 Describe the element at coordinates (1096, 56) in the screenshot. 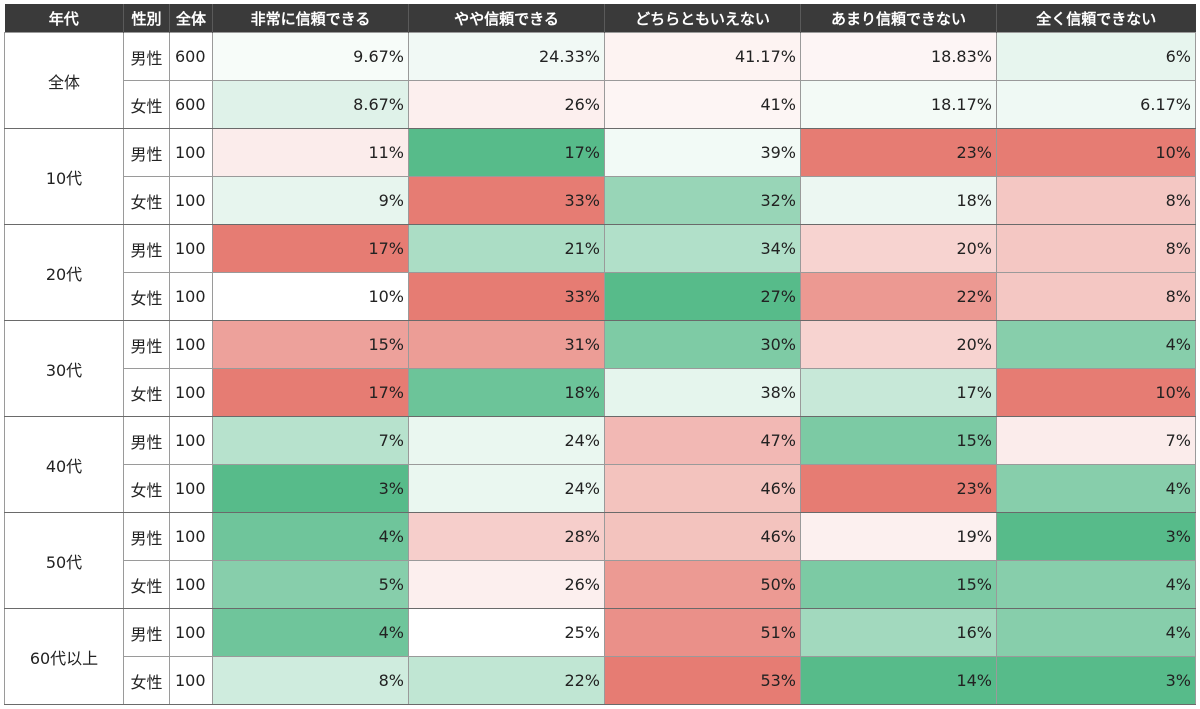

I see `value-cell-not-trust: 6%` at that location.